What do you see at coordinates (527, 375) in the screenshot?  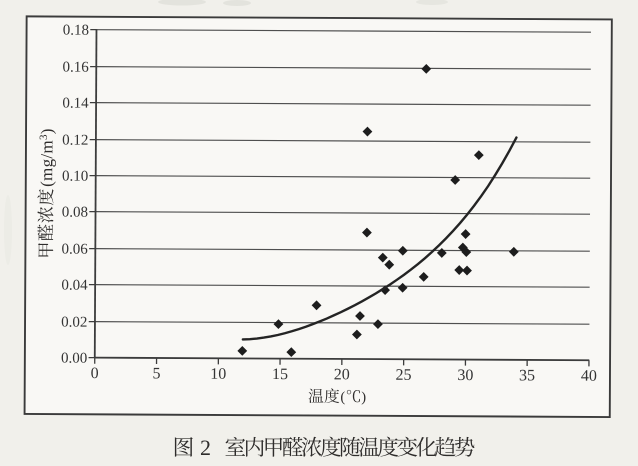 I see `svg-text: 35` at bounding box center [527, 375].